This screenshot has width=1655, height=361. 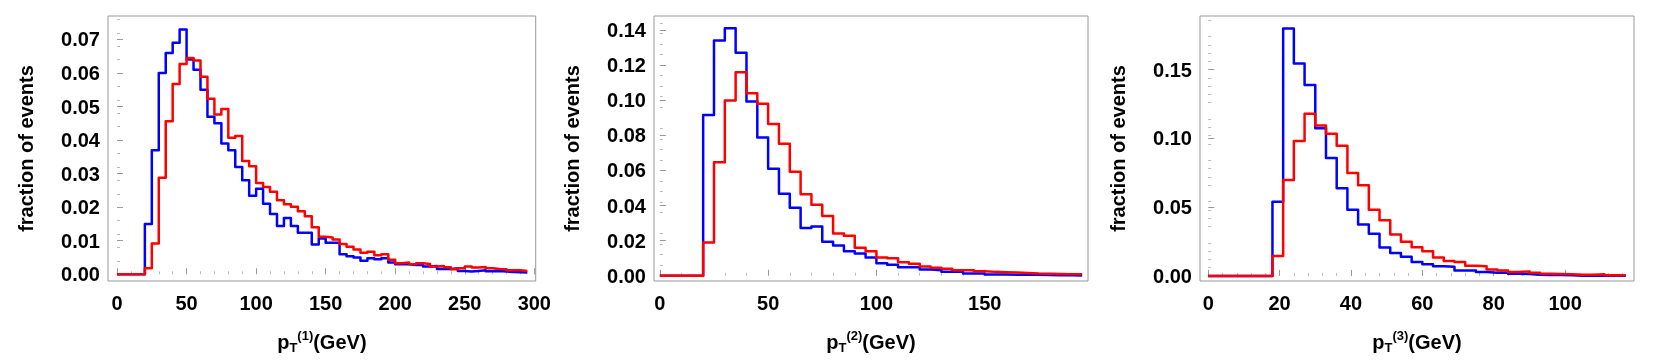 I want to click on y-tick-label: 0.08, so click(x=626, y=135).